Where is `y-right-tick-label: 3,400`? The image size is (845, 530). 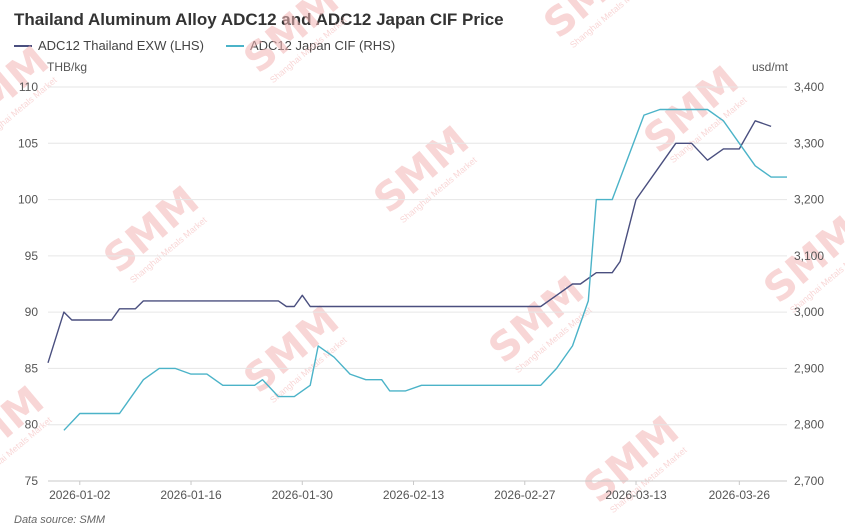
y-right-tick-label: 3,400 is located at coordinates (809, 87).